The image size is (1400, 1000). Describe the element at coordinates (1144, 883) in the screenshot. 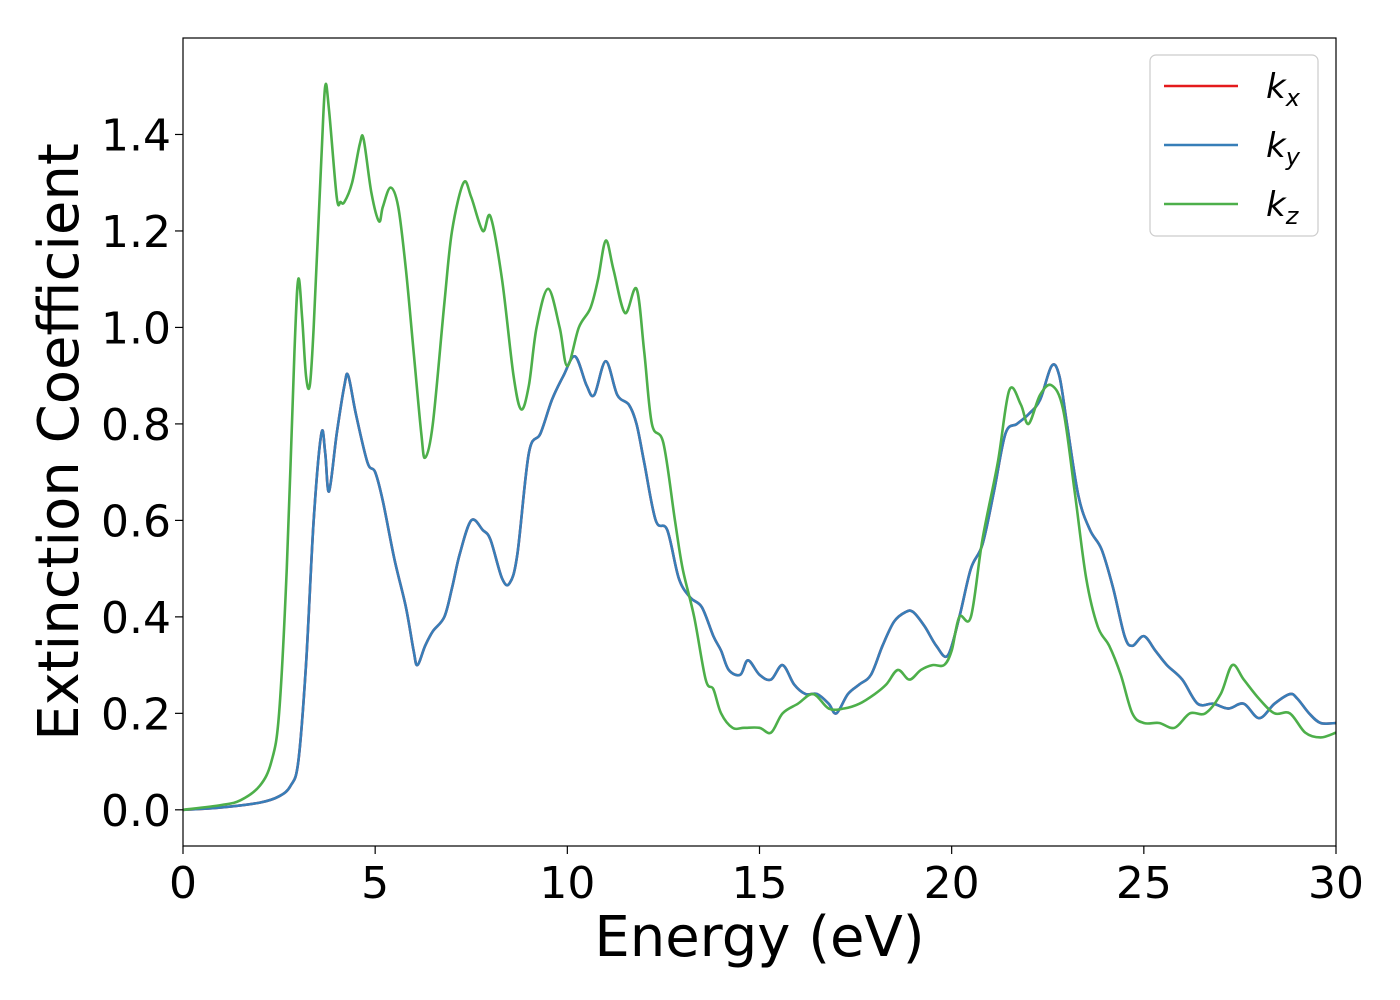

I see `x-tick-label: 25` at that location.